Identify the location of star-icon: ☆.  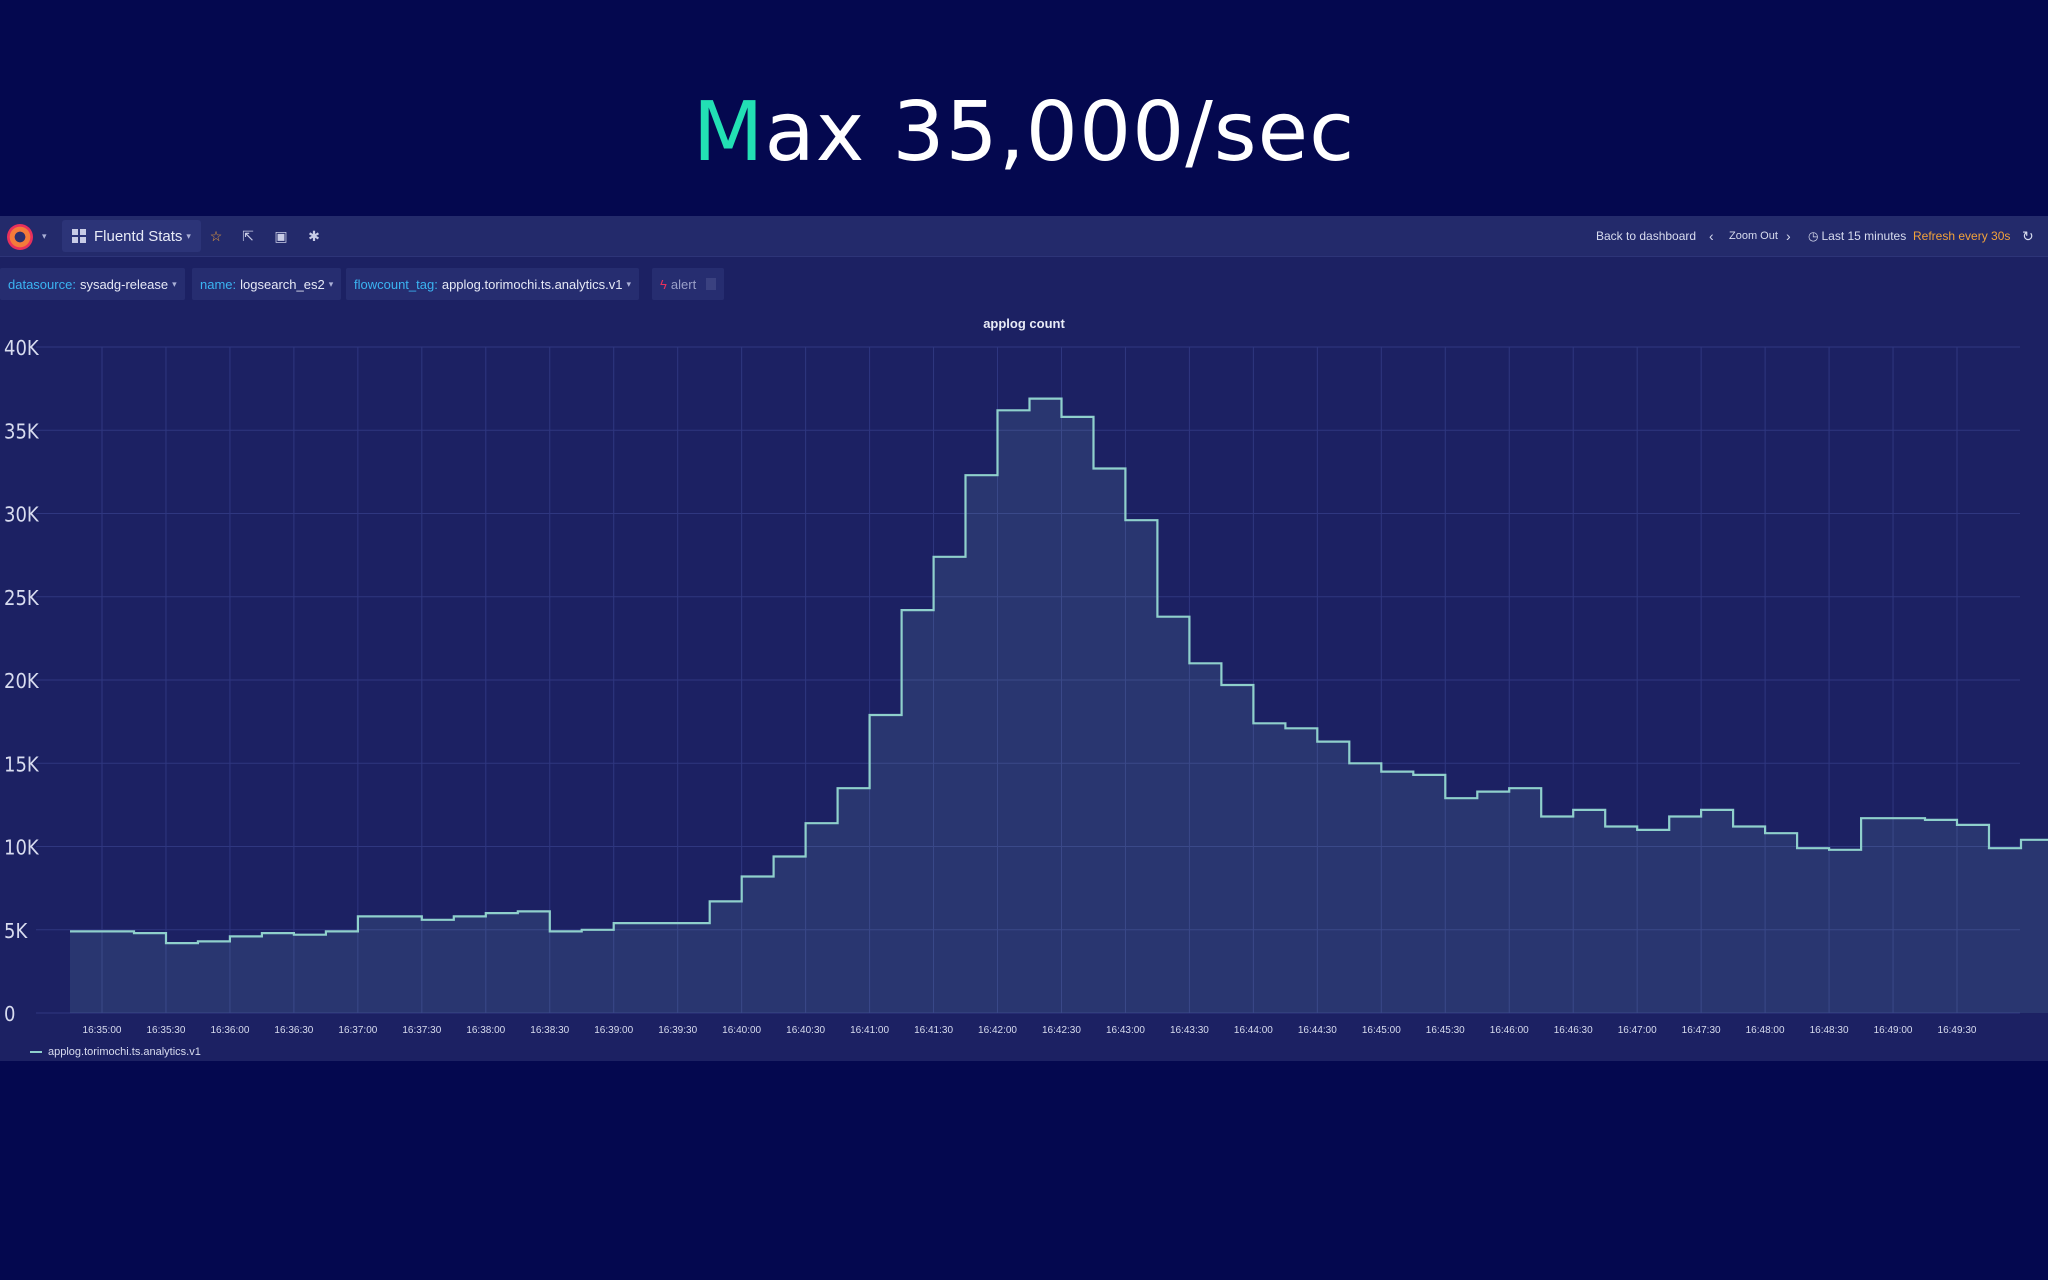
(216, 235).